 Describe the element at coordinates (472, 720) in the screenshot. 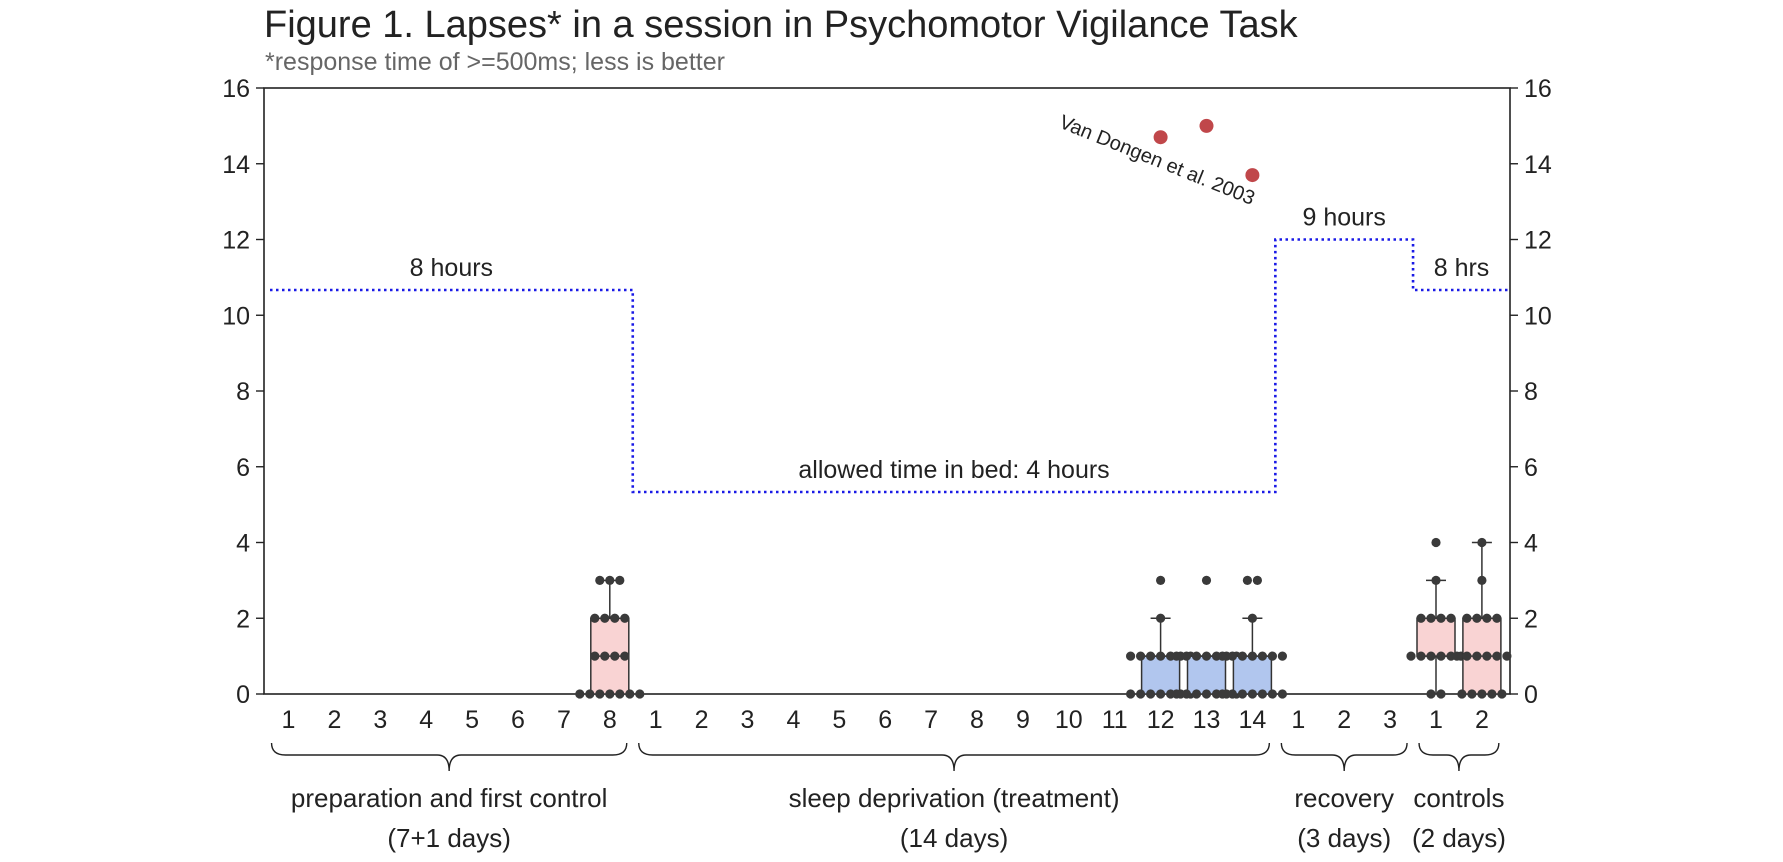

I see `x-tick-label: 5` at that location.